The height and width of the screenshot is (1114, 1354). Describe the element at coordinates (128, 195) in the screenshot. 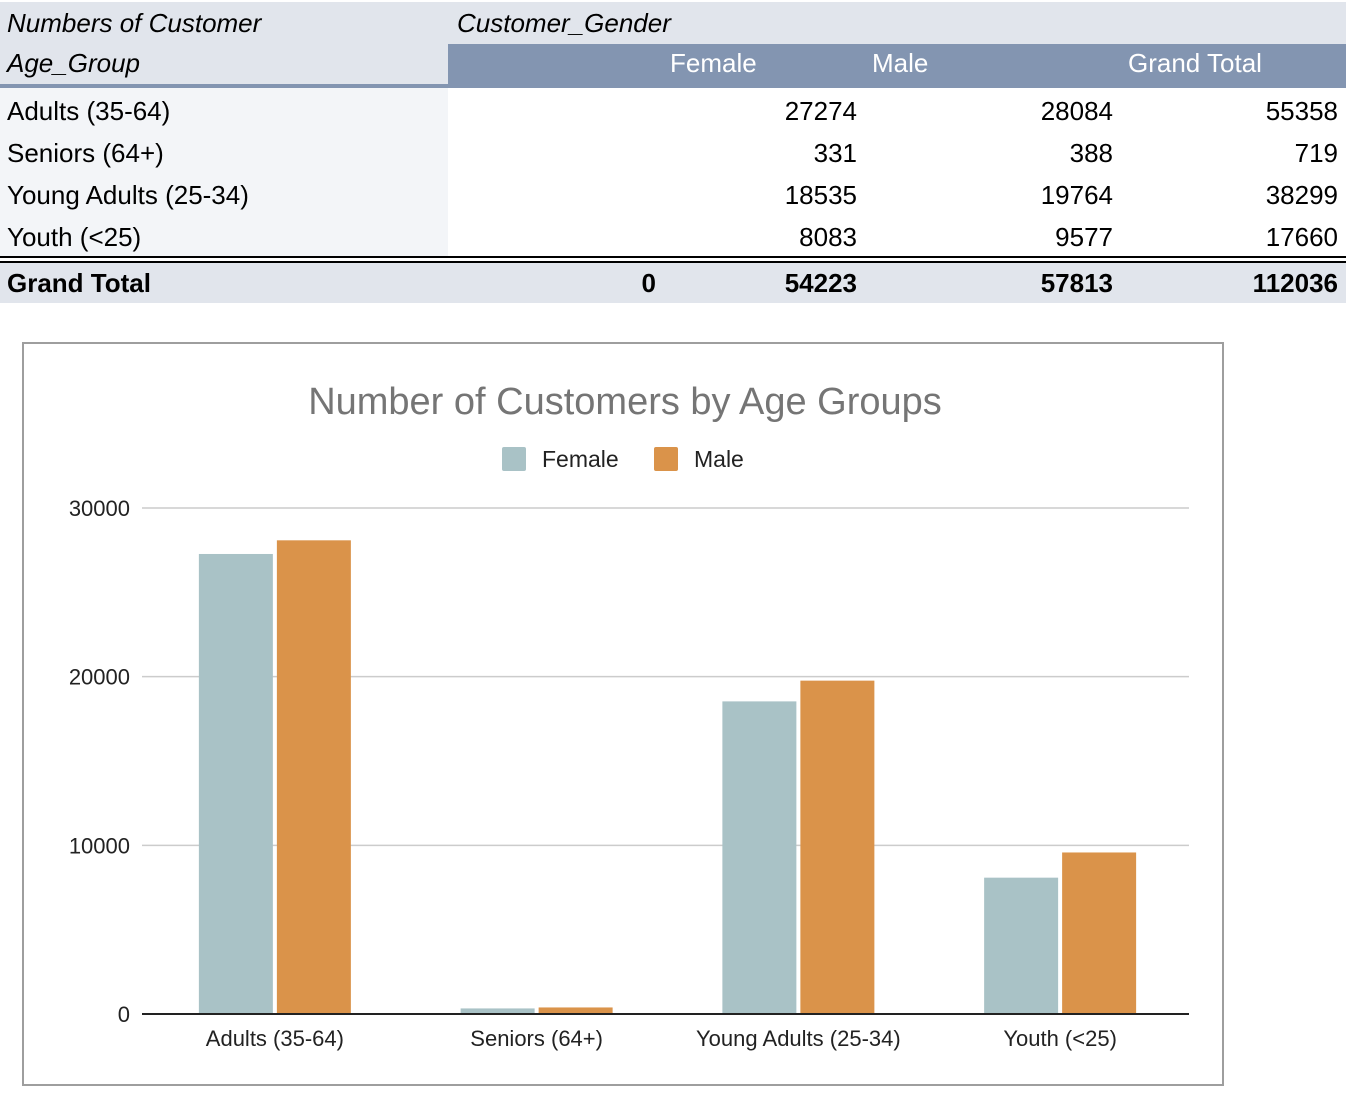

I see `row-label: Young Adults (25-34)` at that location.